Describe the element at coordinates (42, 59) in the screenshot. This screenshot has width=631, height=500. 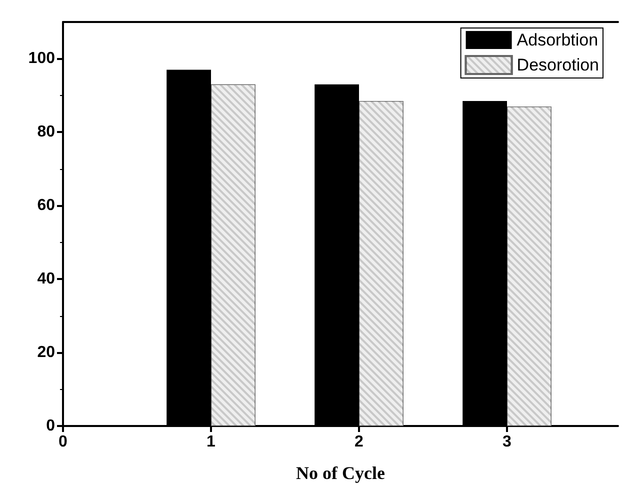
I see `y-tick-label: 100` at that location.